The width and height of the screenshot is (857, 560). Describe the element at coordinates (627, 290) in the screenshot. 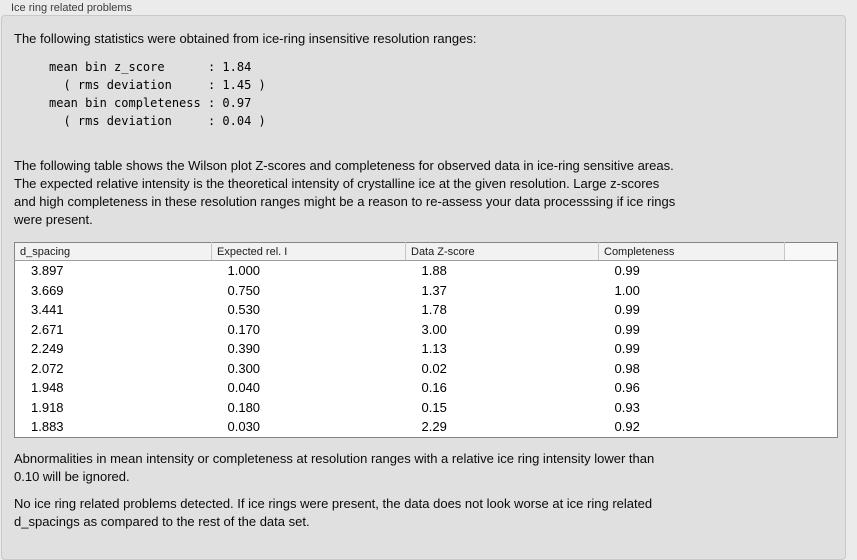

I see `table-cell: 1.00` at that location.